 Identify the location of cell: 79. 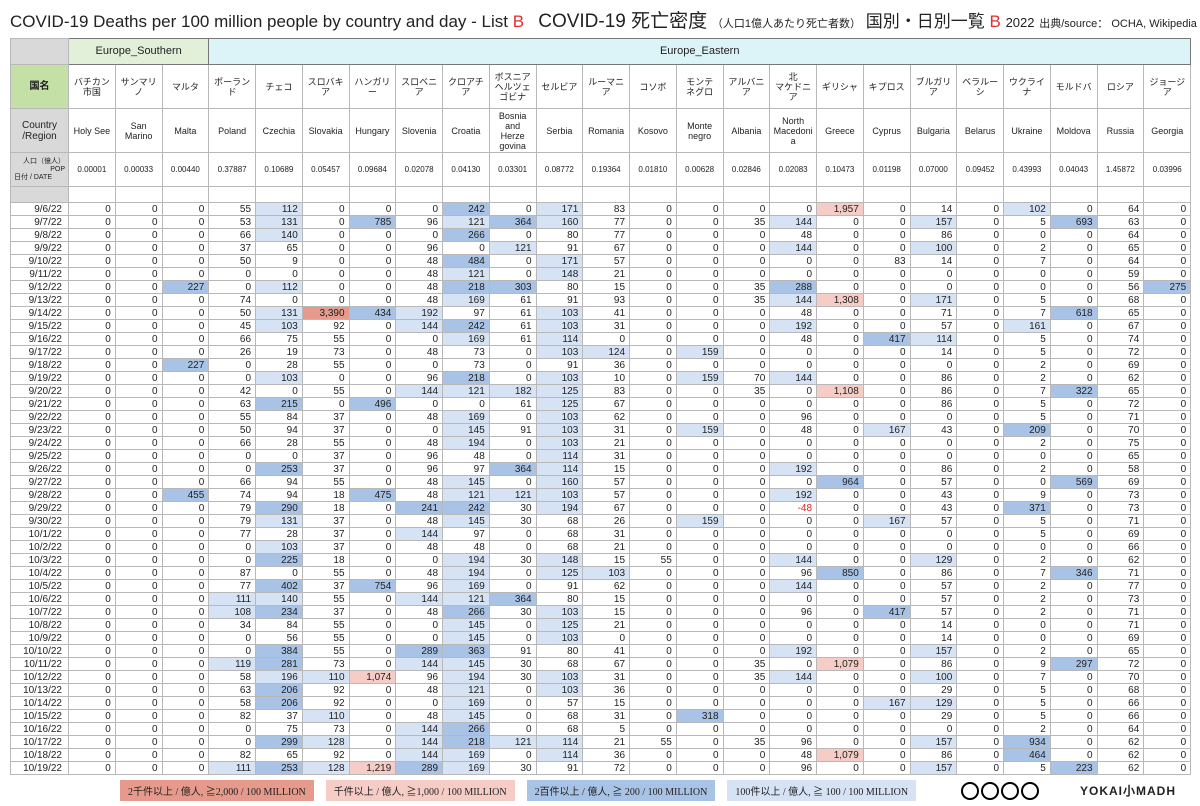
(232, 508).